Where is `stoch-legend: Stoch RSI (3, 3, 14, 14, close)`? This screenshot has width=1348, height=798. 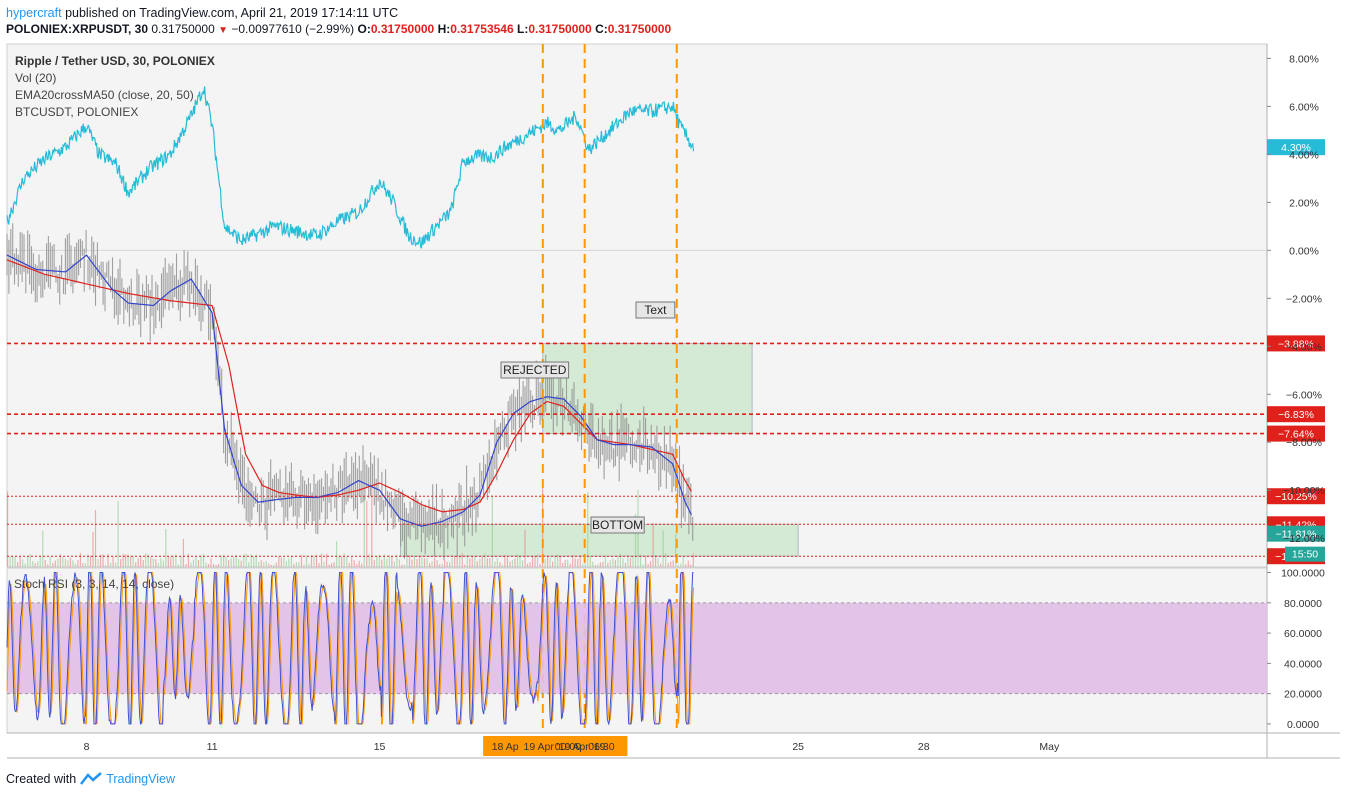
stoch-legend: Stoch RSI (3, 3, 14, 14, close) is located at coordinates (94, 584).